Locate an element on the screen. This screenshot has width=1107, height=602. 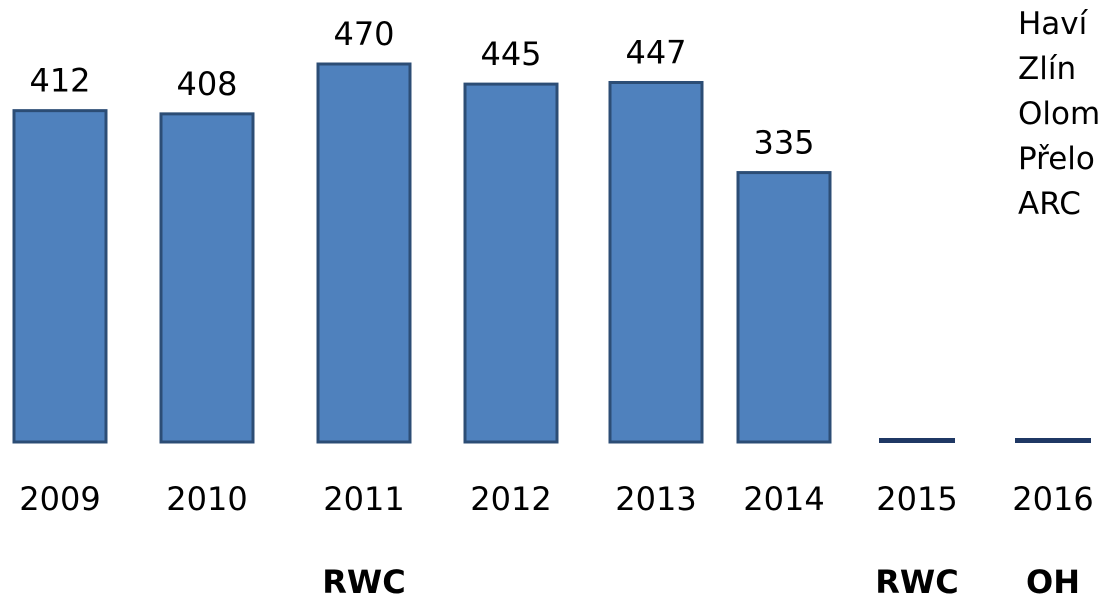
x-tick-label: 2011 is located at coordinates (363, 499).